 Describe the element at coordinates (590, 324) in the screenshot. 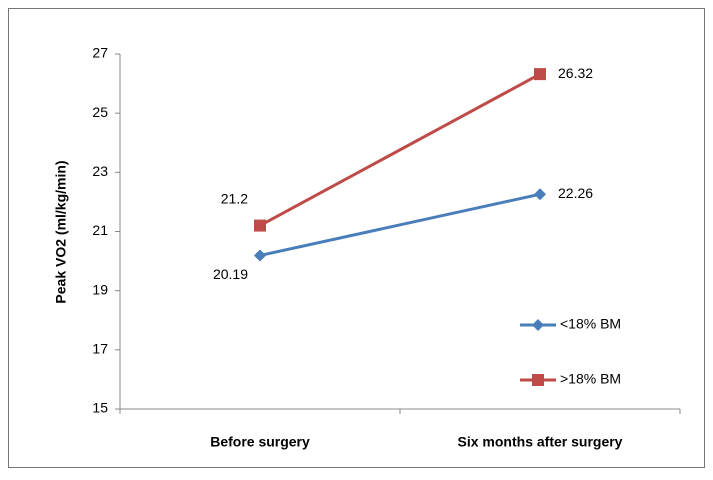

I see `legend-label: <18% BM` at that location.